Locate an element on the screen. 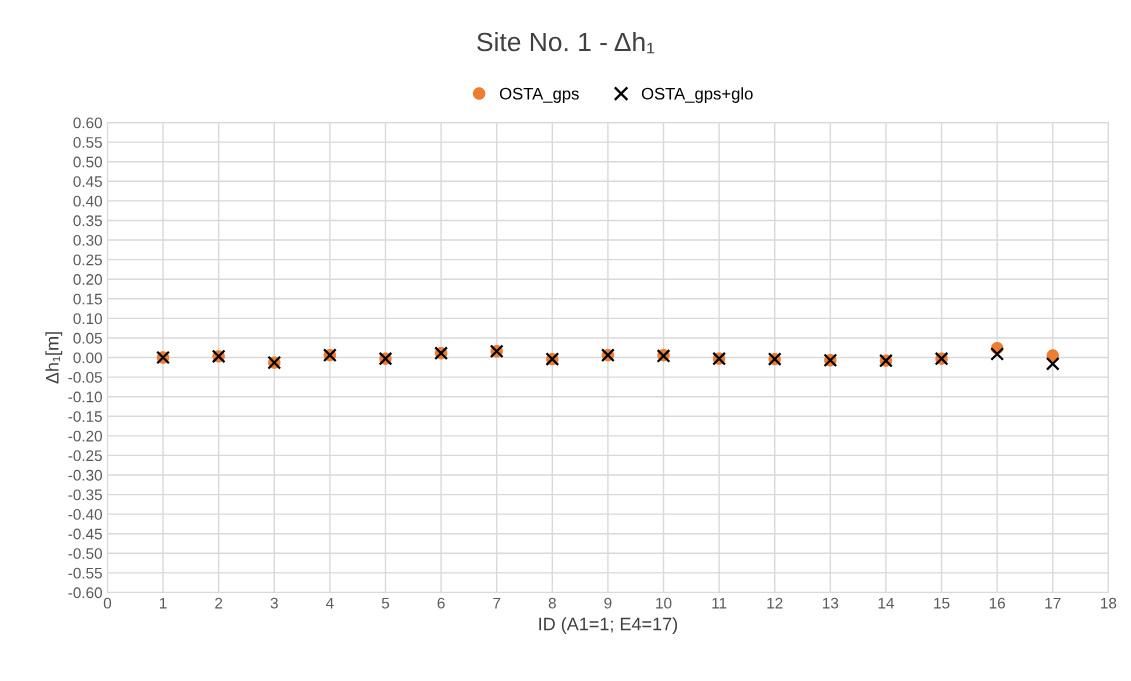 The image size is (1131, 681). x-tick-label: 5 is located at coordinates (385, 603).